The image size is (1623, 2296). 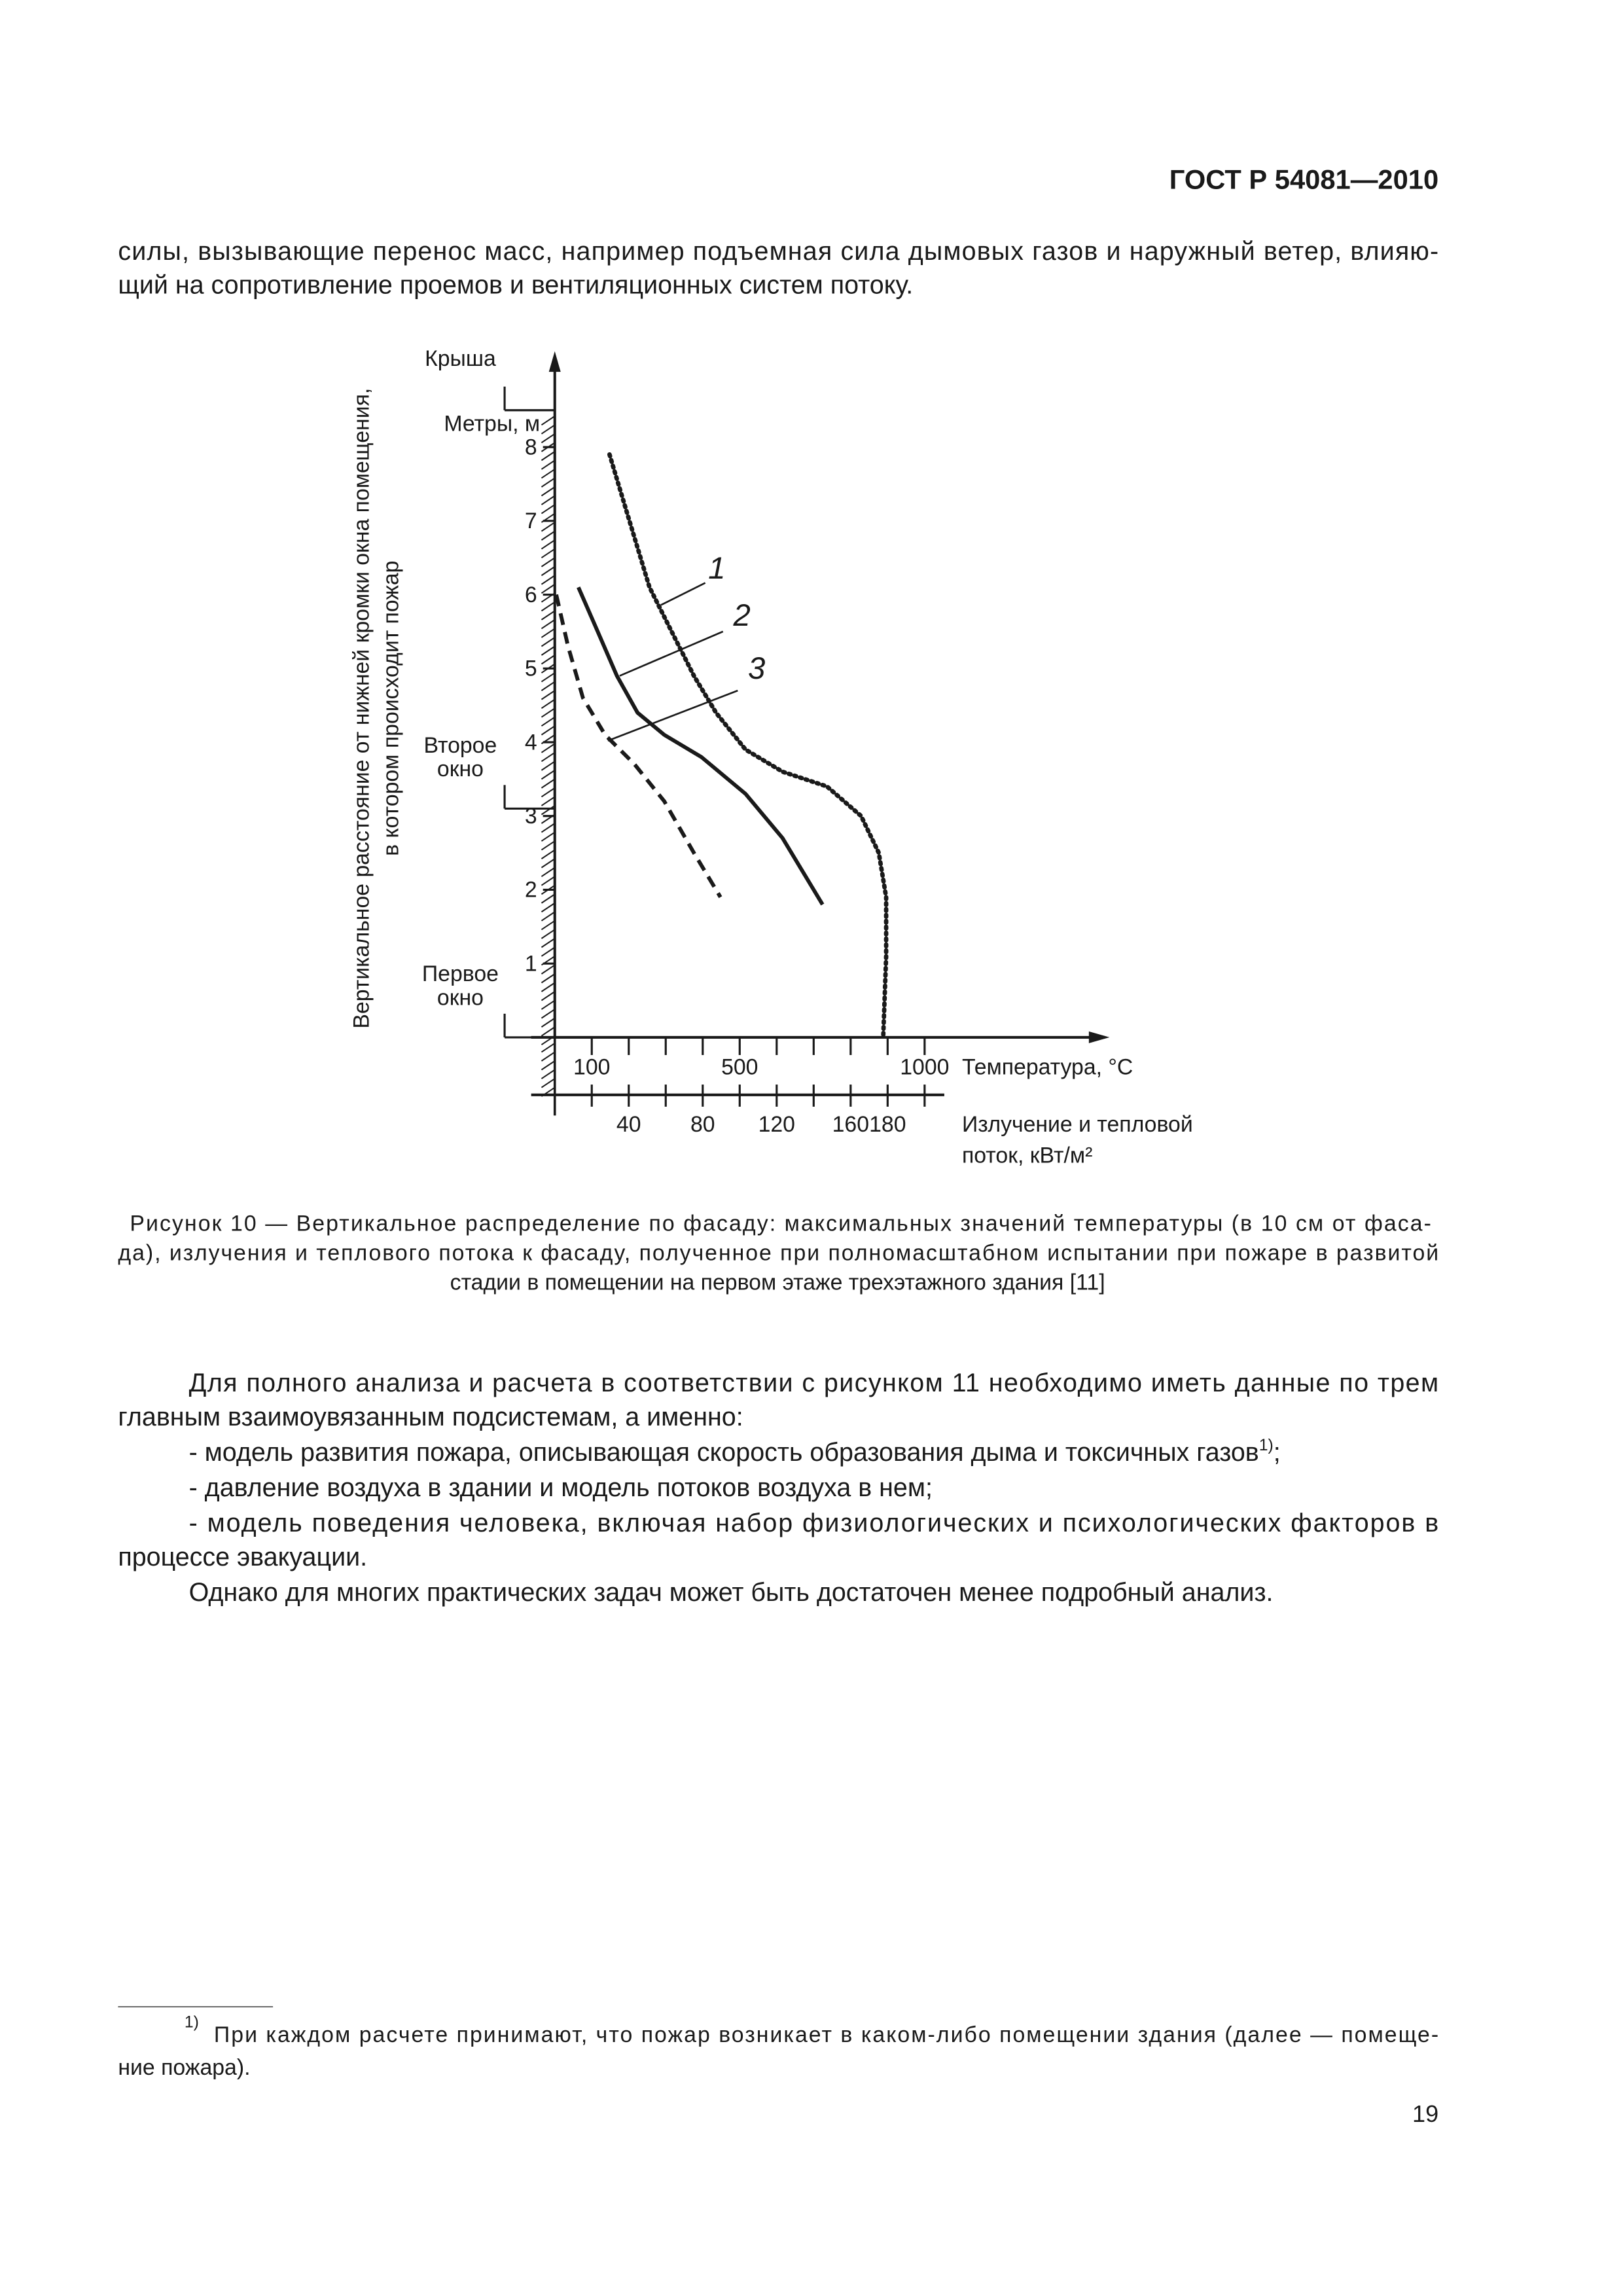 I want to click on footnote-line: ние пожара)., so click(x=184, y=2067).